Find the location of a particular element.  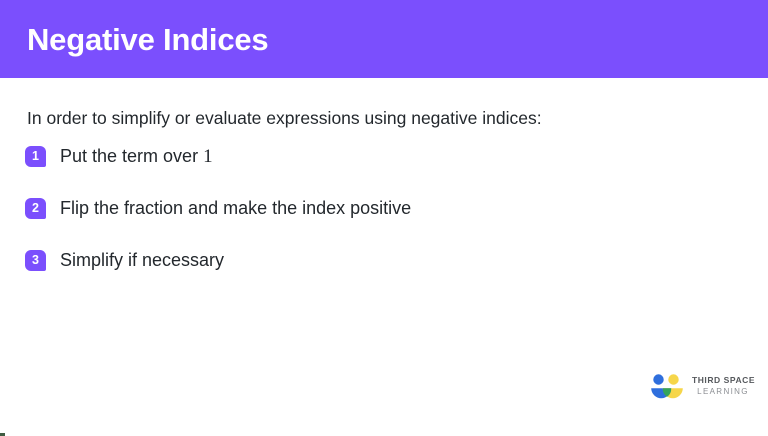

step-text: Simplify if necessary is located at coordinates (142, 260).